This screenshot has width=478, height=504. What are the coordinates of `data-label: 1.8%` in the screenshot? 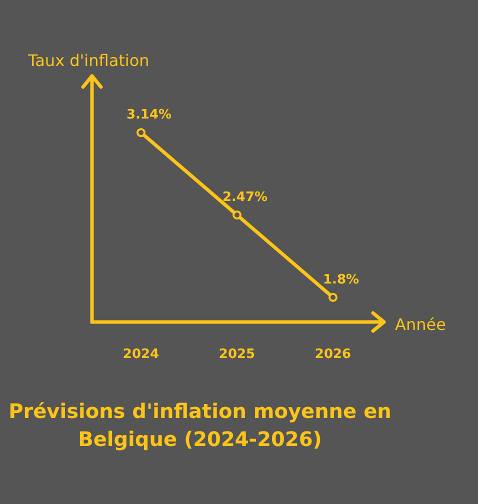 It's located at (341, 280).